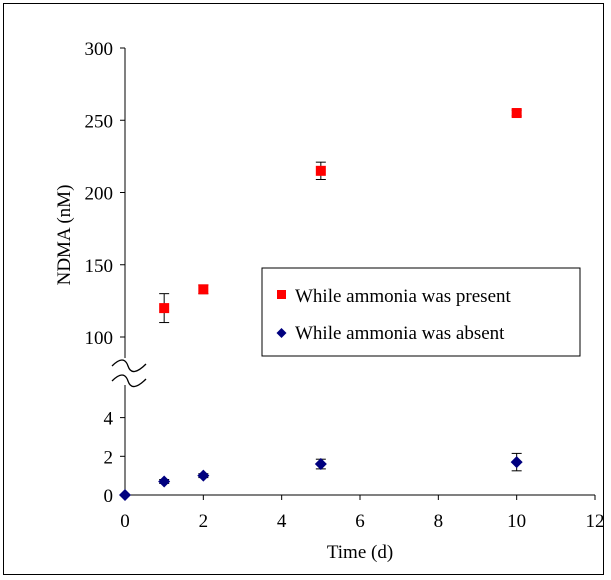  I want to click on axis-break-mark-top, so click(129, 366).